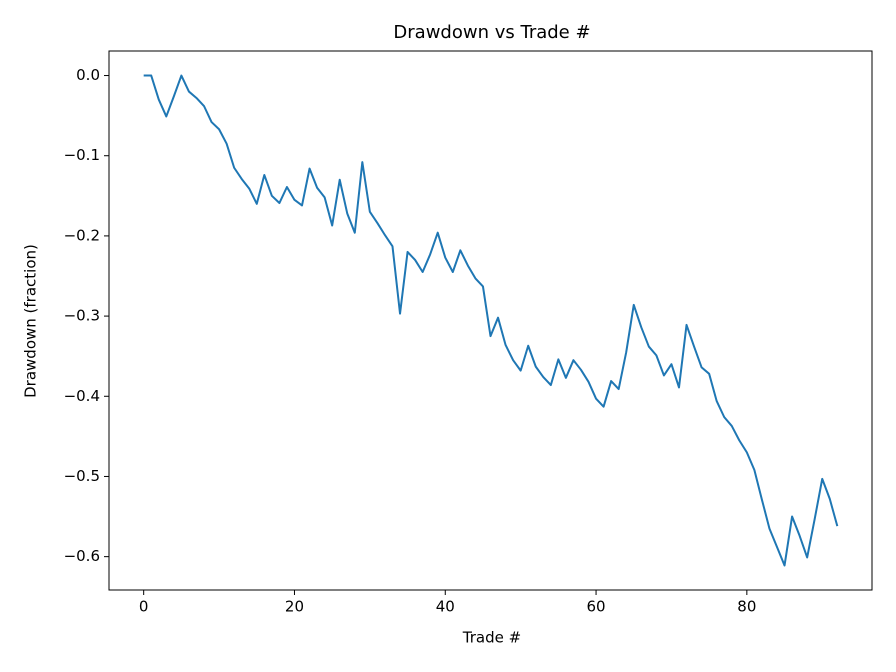 The height and width of the screenshot is (672, 896). Describe the element at coordinates (491, 32) in the screenshot. I see `chart-title: Drawdown vs Trade #` at that location.